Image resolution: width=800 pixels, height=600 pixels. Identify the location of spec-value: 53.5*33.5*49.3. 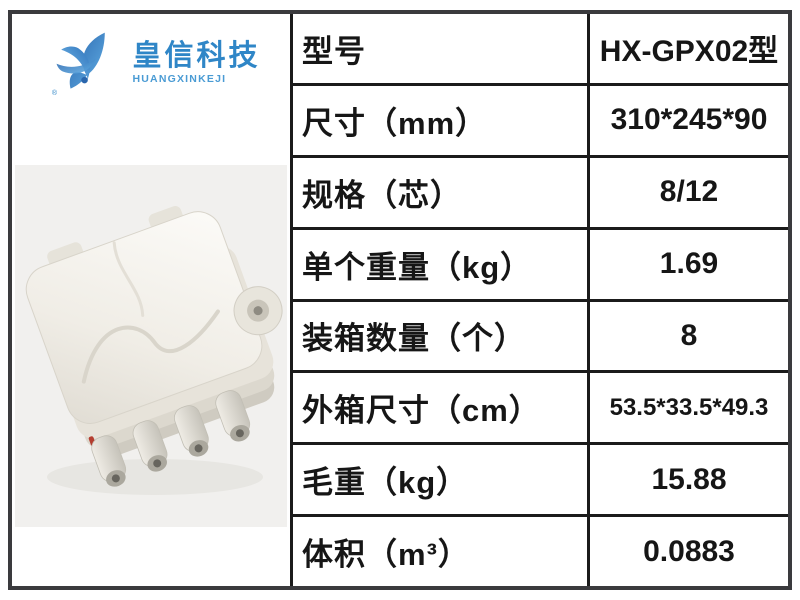
(689, 407).